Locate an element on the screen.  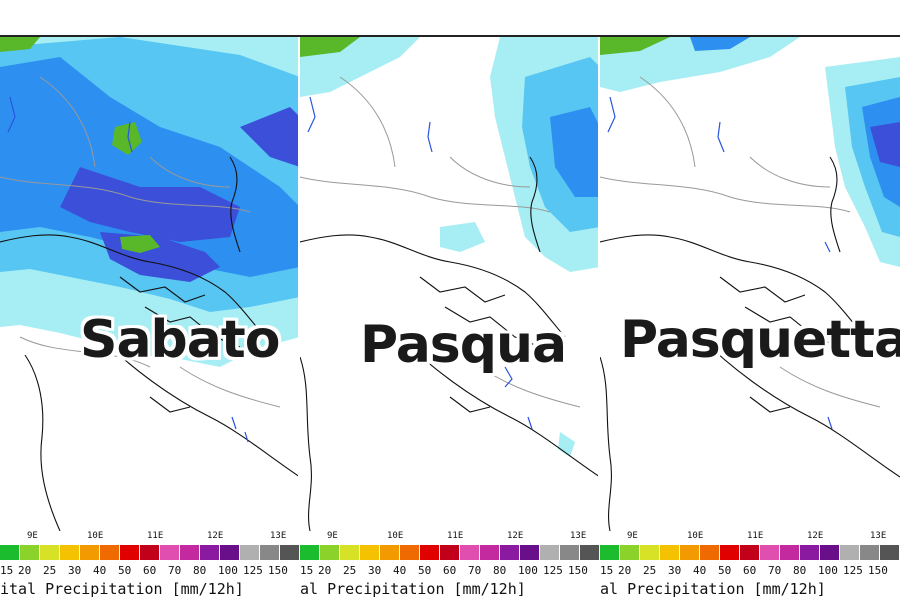
day-label-pasquetta: Pasquetta is located at coordinates (760, 340).